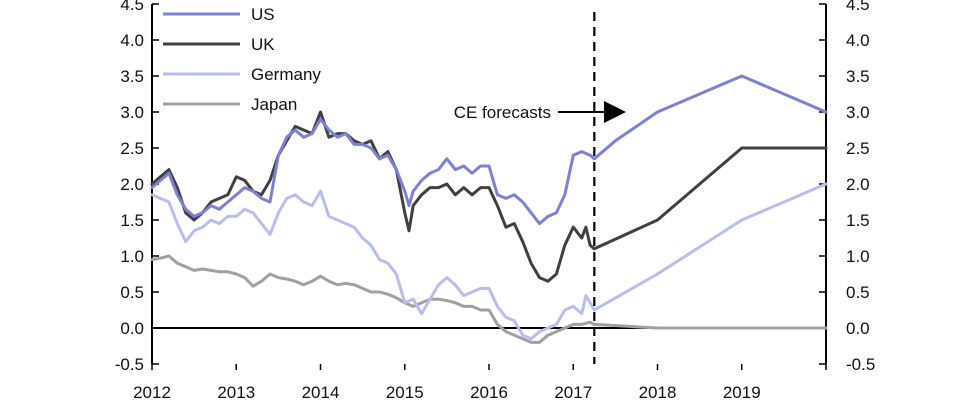  Describe the element at coordinates (573, 391) in the screenshot. I see `x-tick-label: 2017` at that location.